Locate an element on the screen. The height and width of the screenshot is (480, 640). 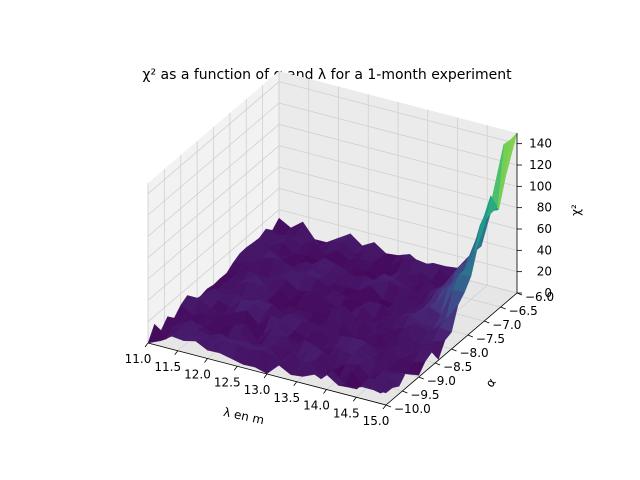
z-tick-label: 100 is located at coordinates (540, 186).